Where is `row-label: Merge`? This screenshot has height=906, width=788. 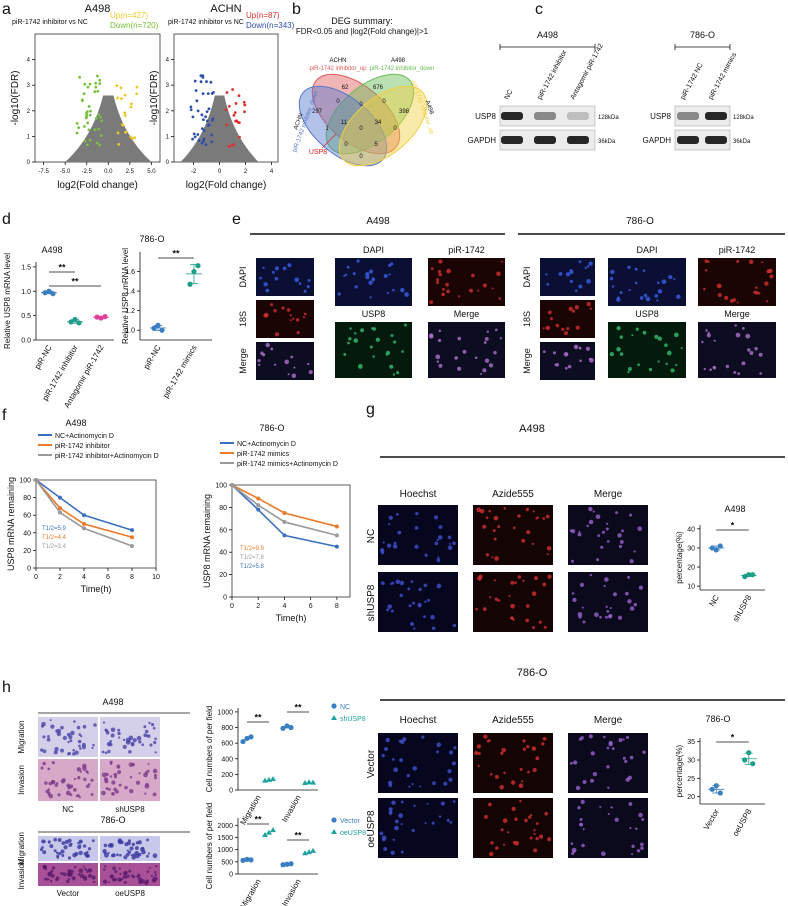 row-label: Merge is located at coordinates (243, 361).